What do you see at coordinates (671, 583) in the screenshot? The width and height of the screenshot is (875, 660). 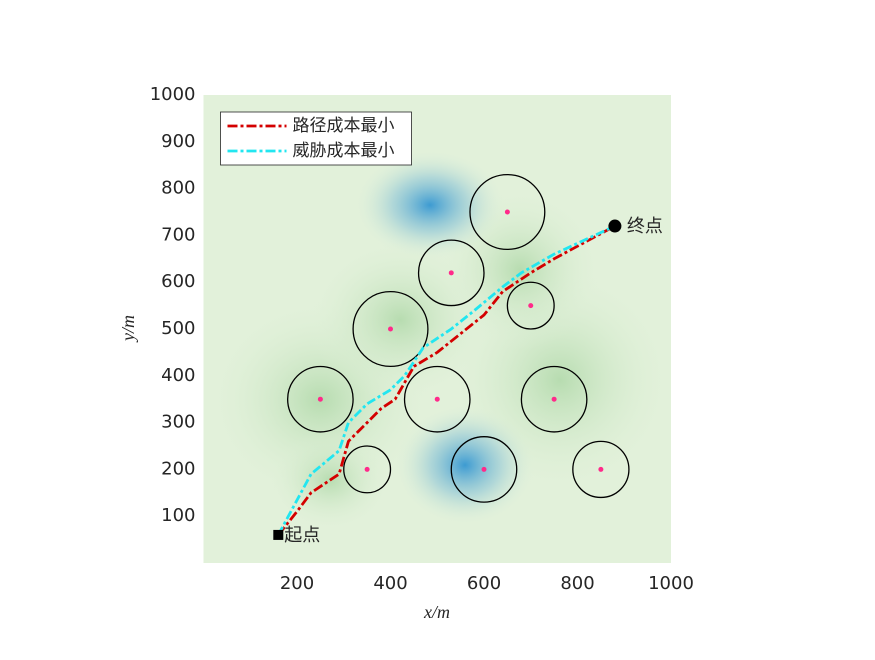 I see `x-tick-label: 1000` at bounding box center [671, 583].